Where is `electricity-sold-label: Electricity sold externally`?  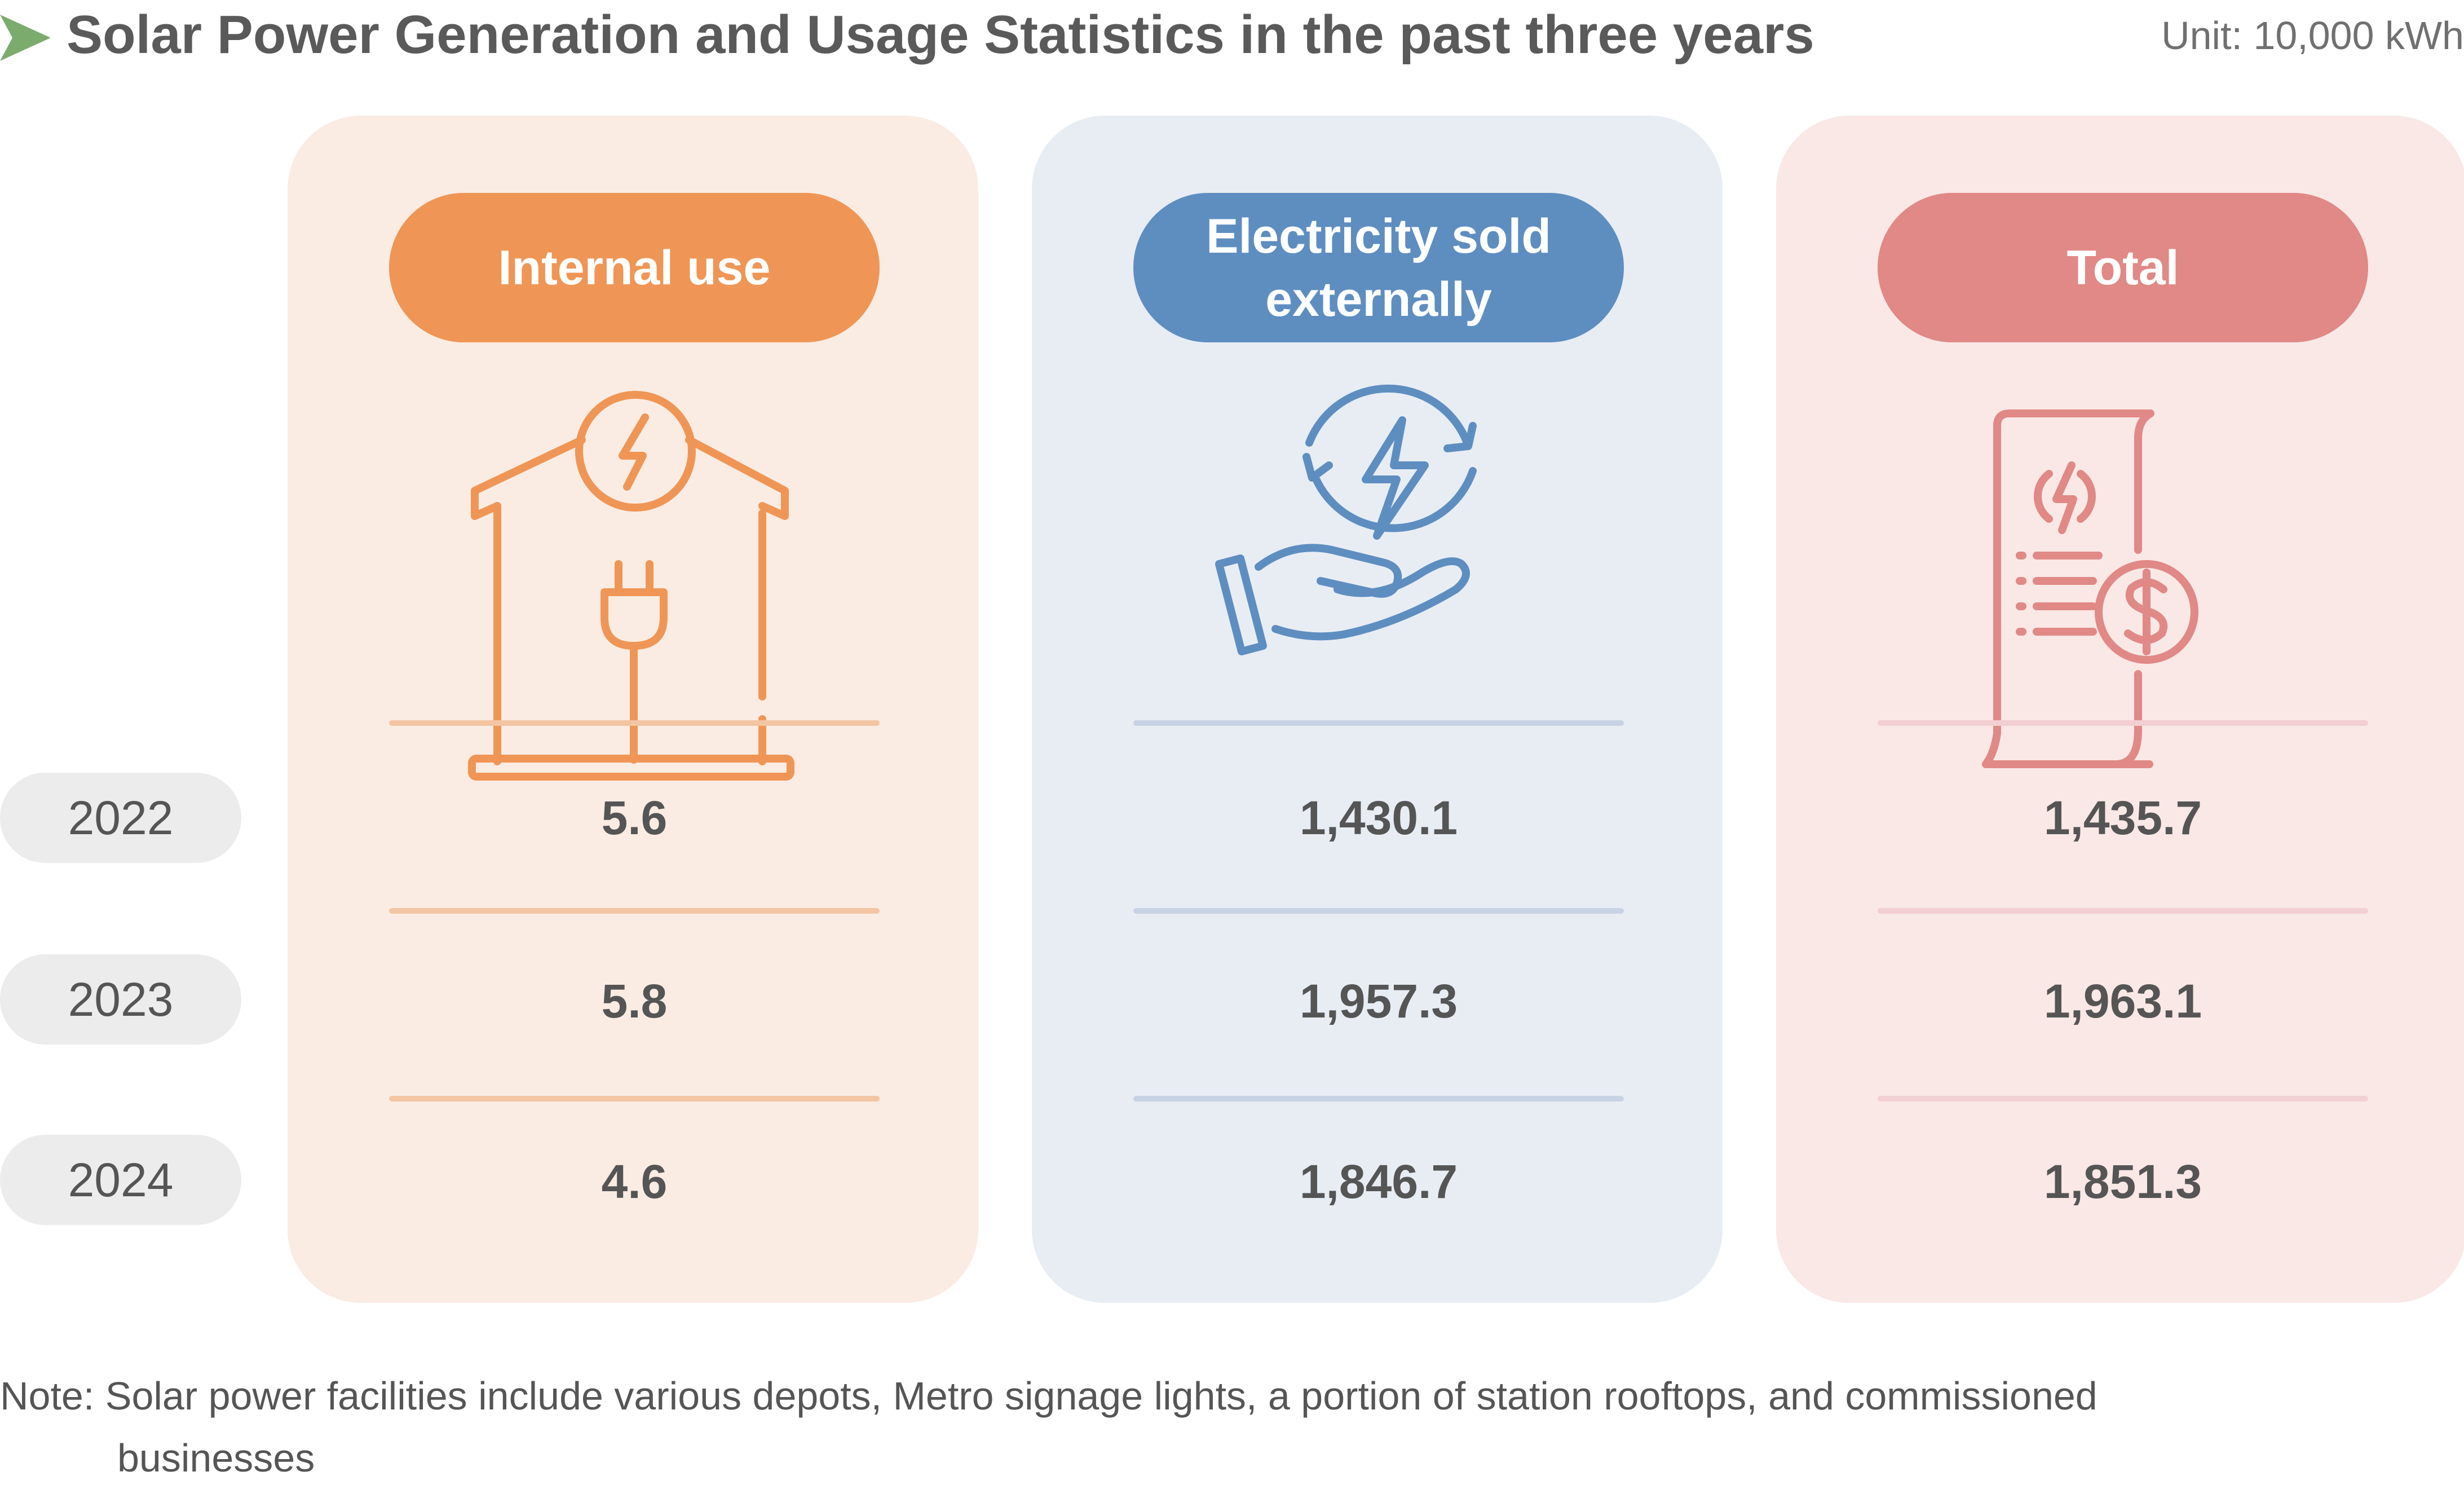
electricity-sold-label: Electricity sold externally is located at coordinates (1379, 268).